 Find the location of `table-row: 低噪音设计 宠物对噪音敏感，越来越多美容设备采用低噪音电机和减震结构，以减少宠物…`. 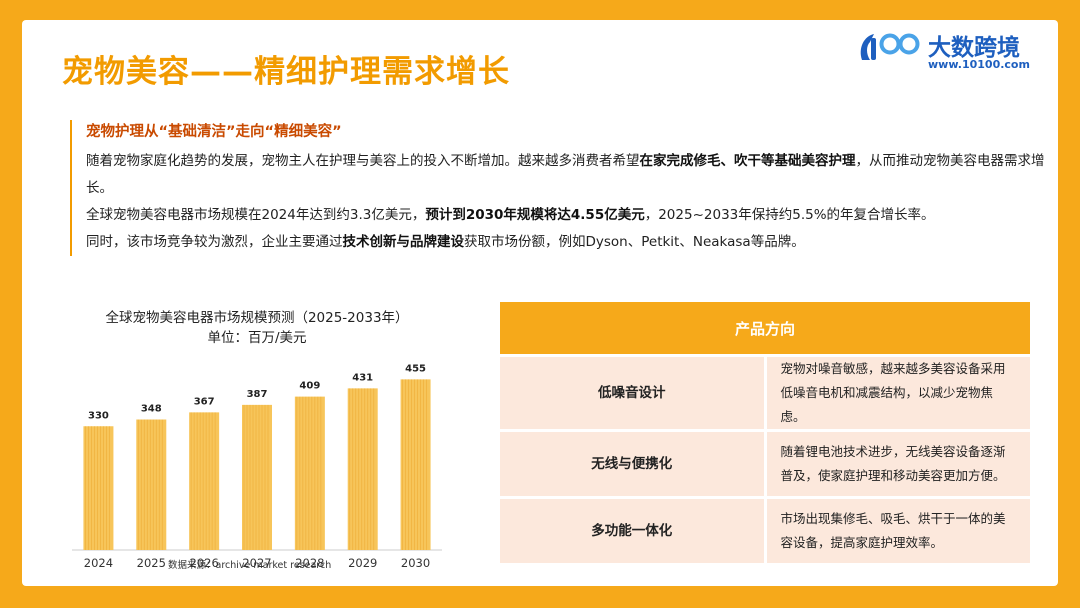

table-row: 低噪音设计 宠物对噪音敏感，越来越多美容设备采用低噪音电机和减震结构，以减少宠物… is located at coordinates (765, 392).